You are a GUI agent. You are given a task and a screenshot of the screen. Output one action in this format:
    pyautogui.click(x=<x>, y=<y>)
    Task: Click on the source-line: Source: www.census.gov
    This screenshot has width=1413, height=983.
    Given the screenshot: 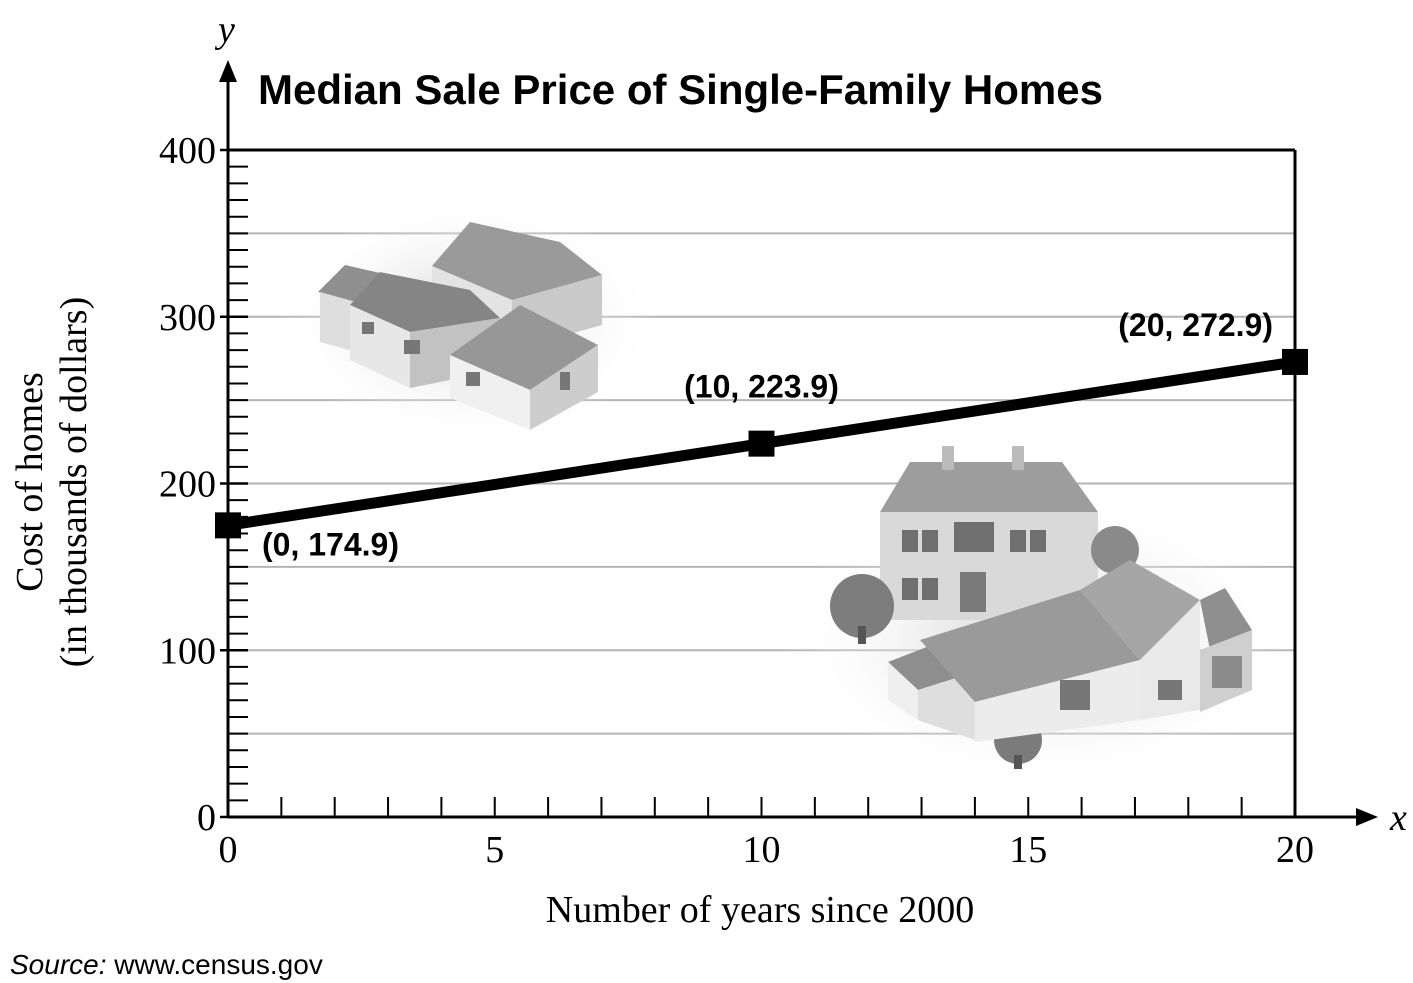 What is the action you would take?
    pyautogui.click(x=166, y=964)
    